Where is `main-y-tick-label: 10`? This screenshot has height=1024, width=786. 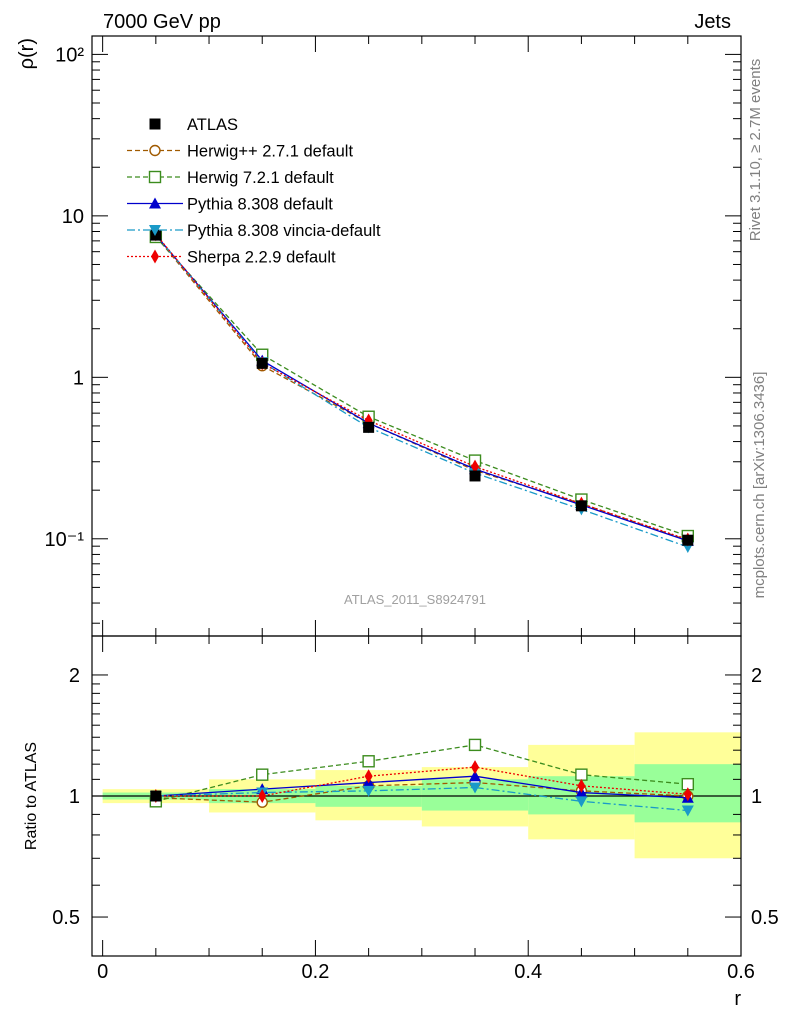
main-y-tick-label: 10 is located at coordinates (73, 217).